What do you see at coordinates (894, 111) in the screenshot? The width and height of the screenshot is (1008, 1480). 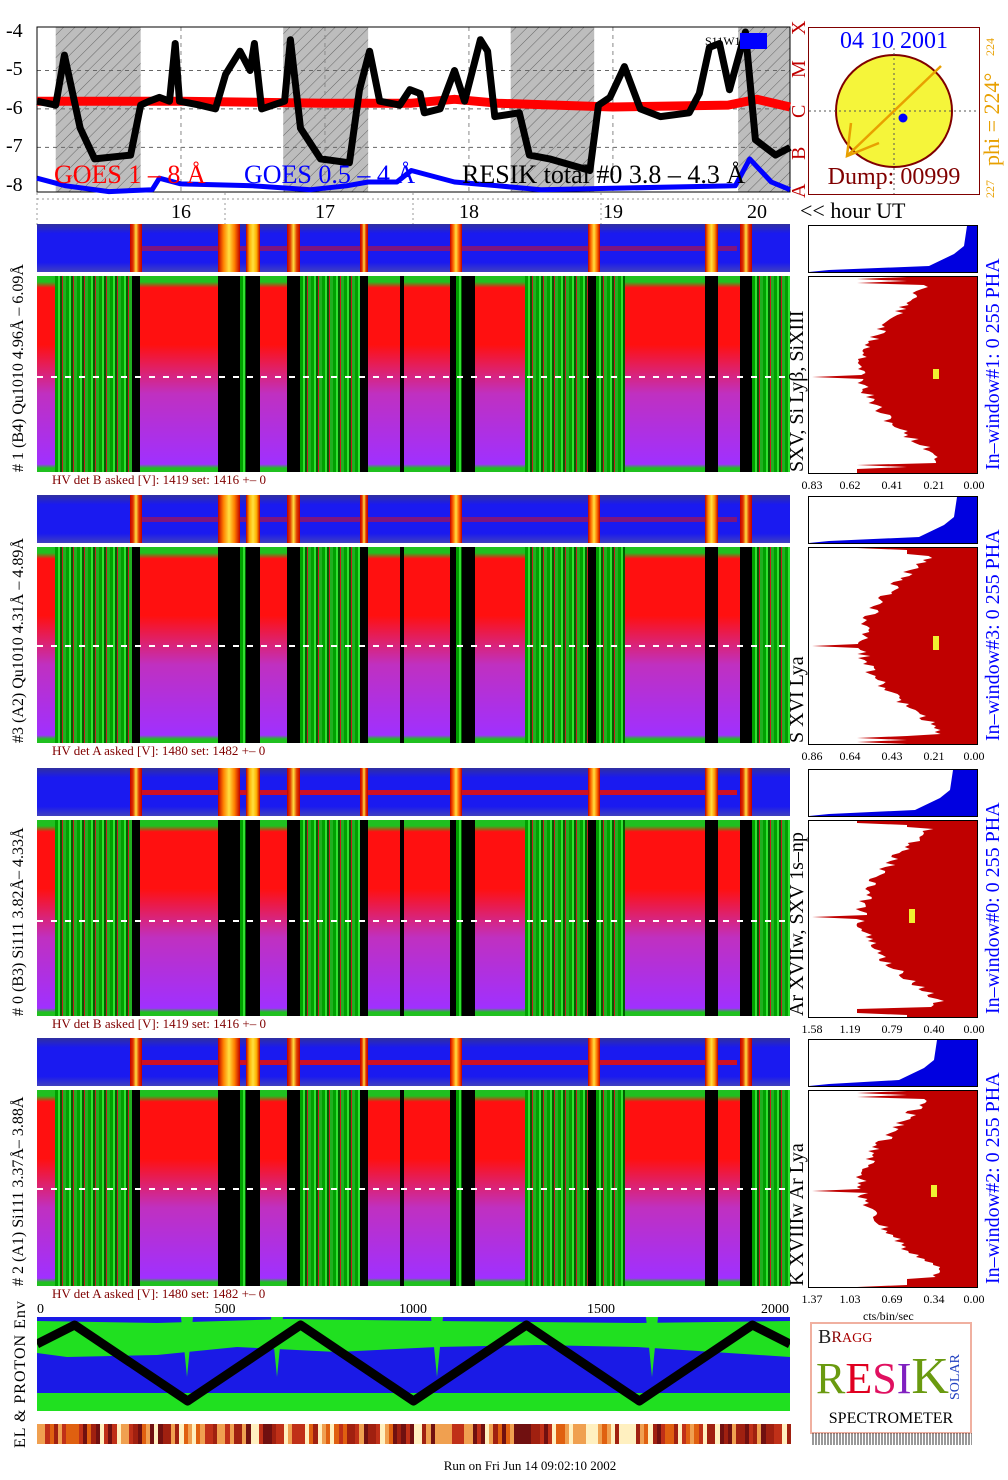 I see `phi-arrow` at bounding box center [894, 111].